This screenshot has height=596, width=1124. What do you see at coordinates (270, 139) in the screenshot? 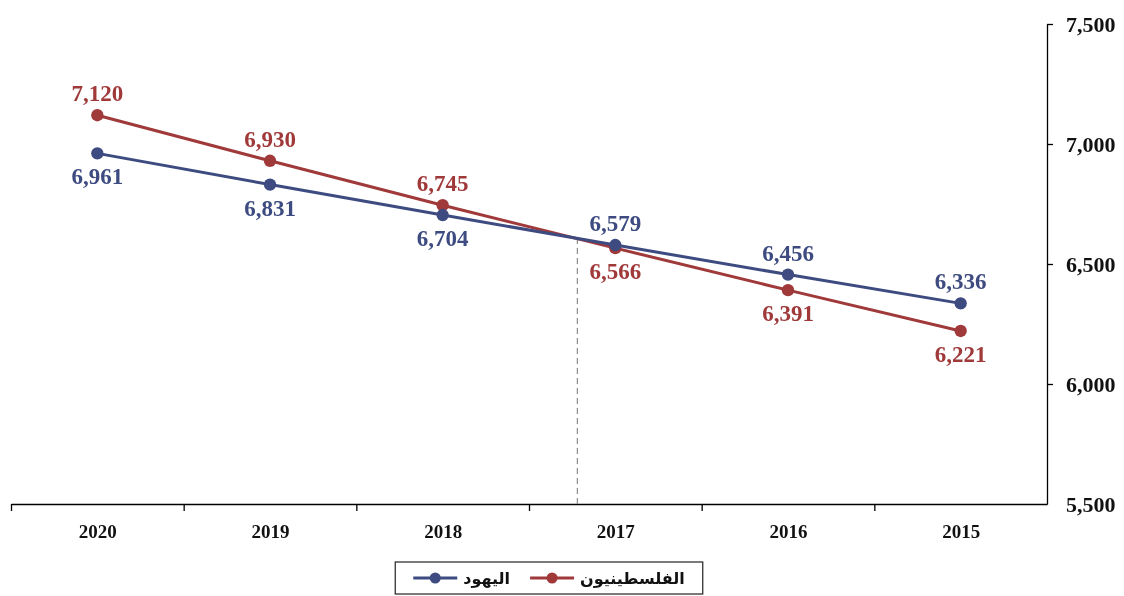
I see `data-label: 6,930` at bounding box center [270, 139].